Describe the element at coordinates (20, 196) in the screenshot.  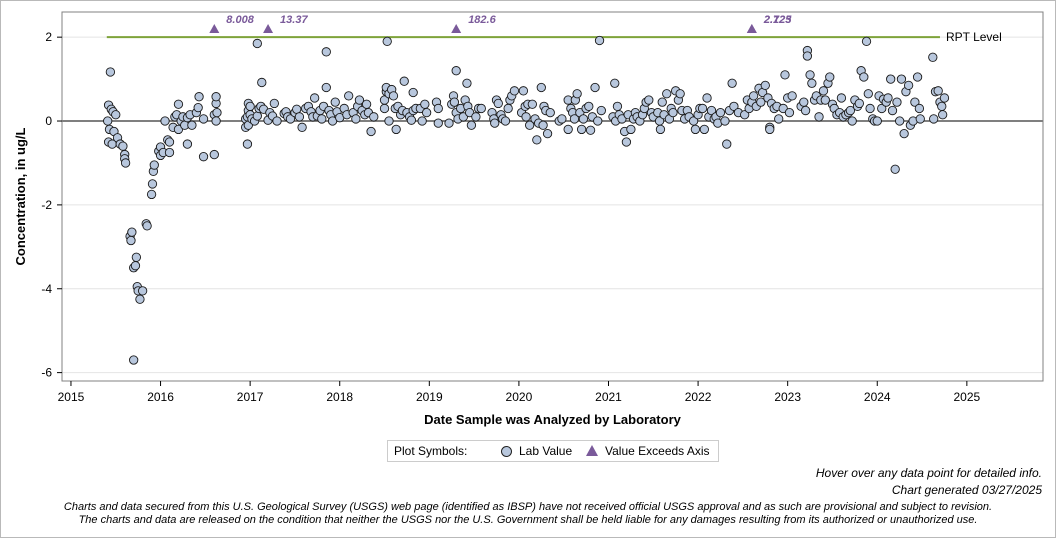
I see `y-axis-title: Concentration, in ug/L` at that location.